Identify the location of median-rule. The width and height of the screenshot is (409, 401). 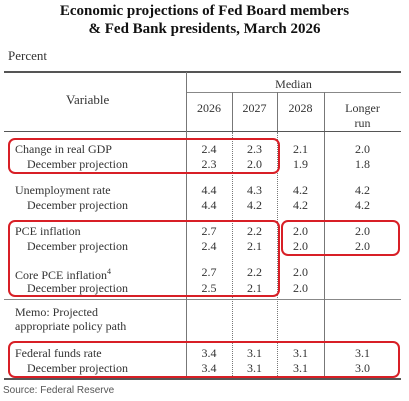
(293, 92).